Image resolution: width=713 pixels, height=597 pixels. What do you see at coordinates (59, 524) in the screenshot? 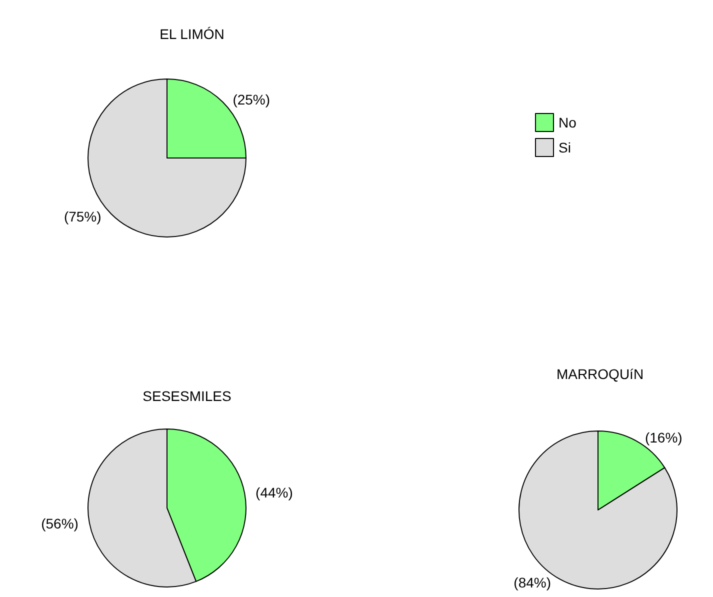
I see `data-label: (56%)` at bounding box center [59, 524].